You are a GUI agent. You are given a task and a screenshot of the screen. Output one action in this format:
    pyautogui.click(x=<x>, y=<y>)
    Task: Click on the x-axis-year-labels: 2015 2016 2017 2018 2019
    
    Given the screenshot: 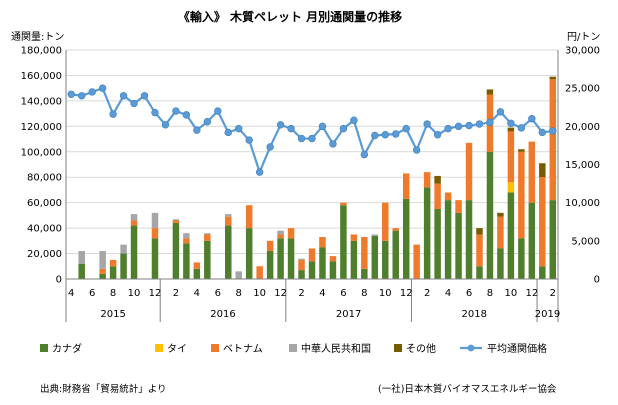 What is the action you would take?
    pyautogui.click(x=330, y=314)
    